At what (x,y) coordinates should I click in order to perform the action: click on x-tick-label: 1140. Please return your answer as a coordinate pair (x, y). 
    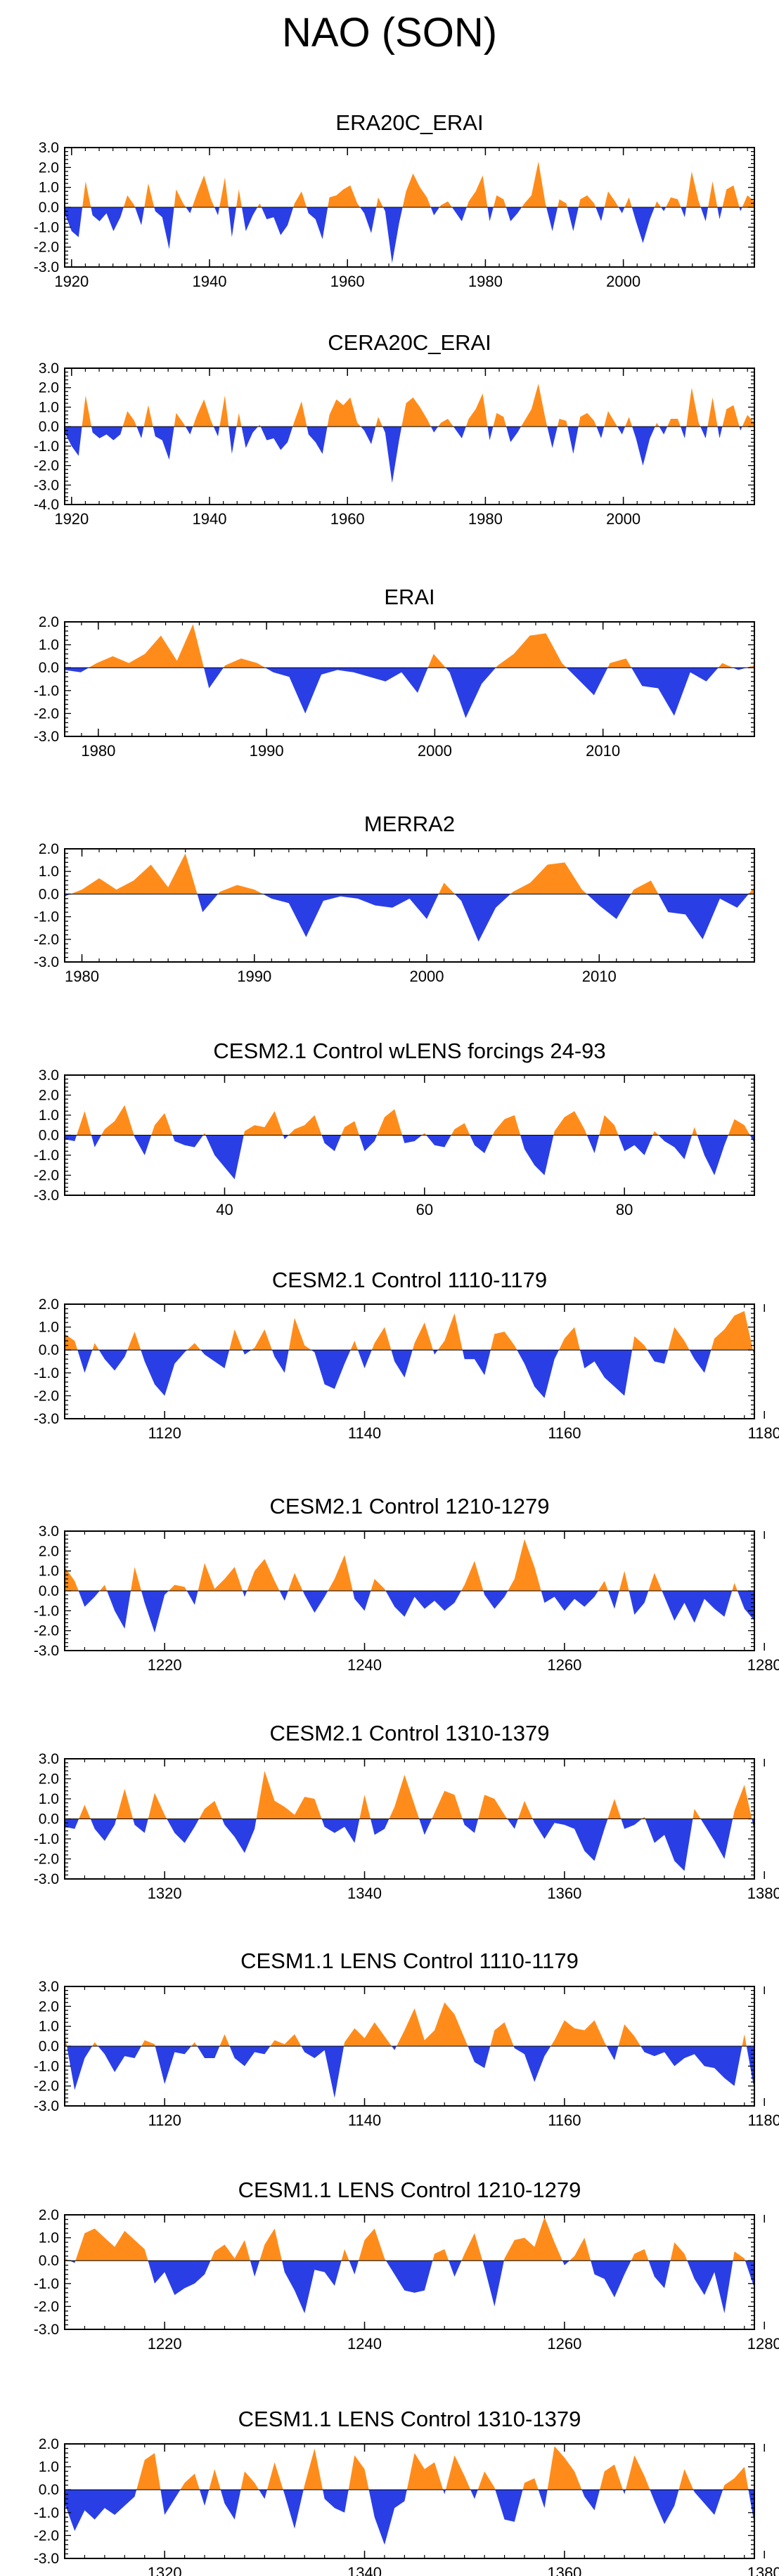
    Looking at the image, I should click on (364, 1433).